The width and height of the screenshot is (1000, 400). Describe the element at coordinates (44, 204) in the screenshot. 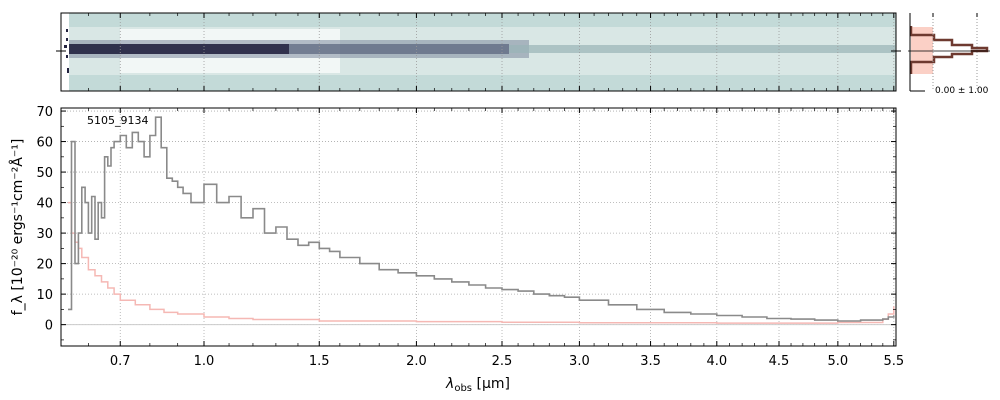

I see `y-tick-label: 40` at that location.